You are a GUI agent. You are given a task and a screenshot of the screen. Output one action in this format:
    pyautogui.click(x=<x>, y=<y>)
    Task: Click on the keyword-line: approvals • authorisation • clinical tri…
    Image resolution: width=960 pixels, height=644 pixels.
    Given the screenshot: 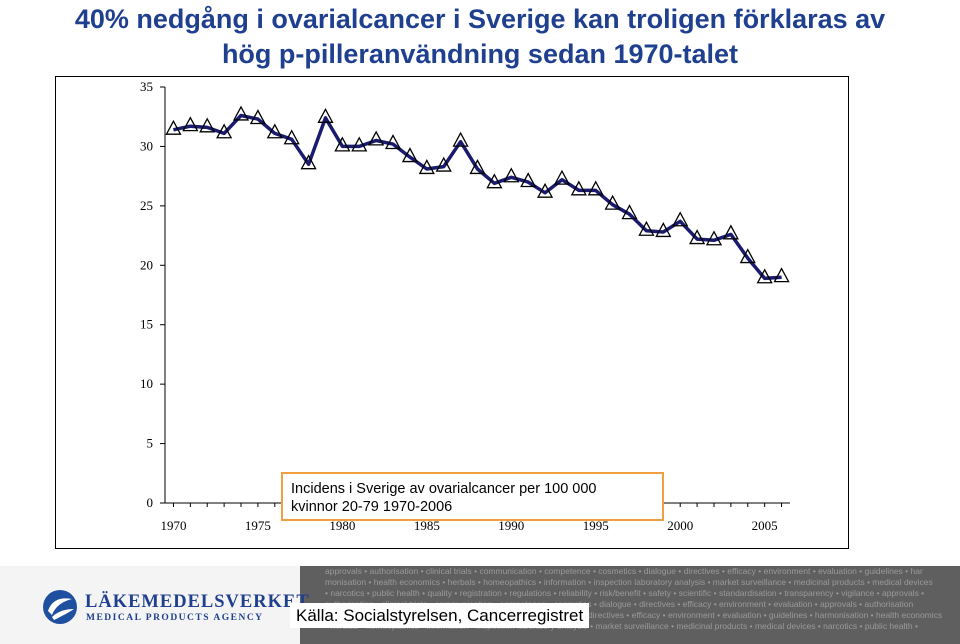 What is the action you would take?
    pyautogui.click(x=624, y=571)
    